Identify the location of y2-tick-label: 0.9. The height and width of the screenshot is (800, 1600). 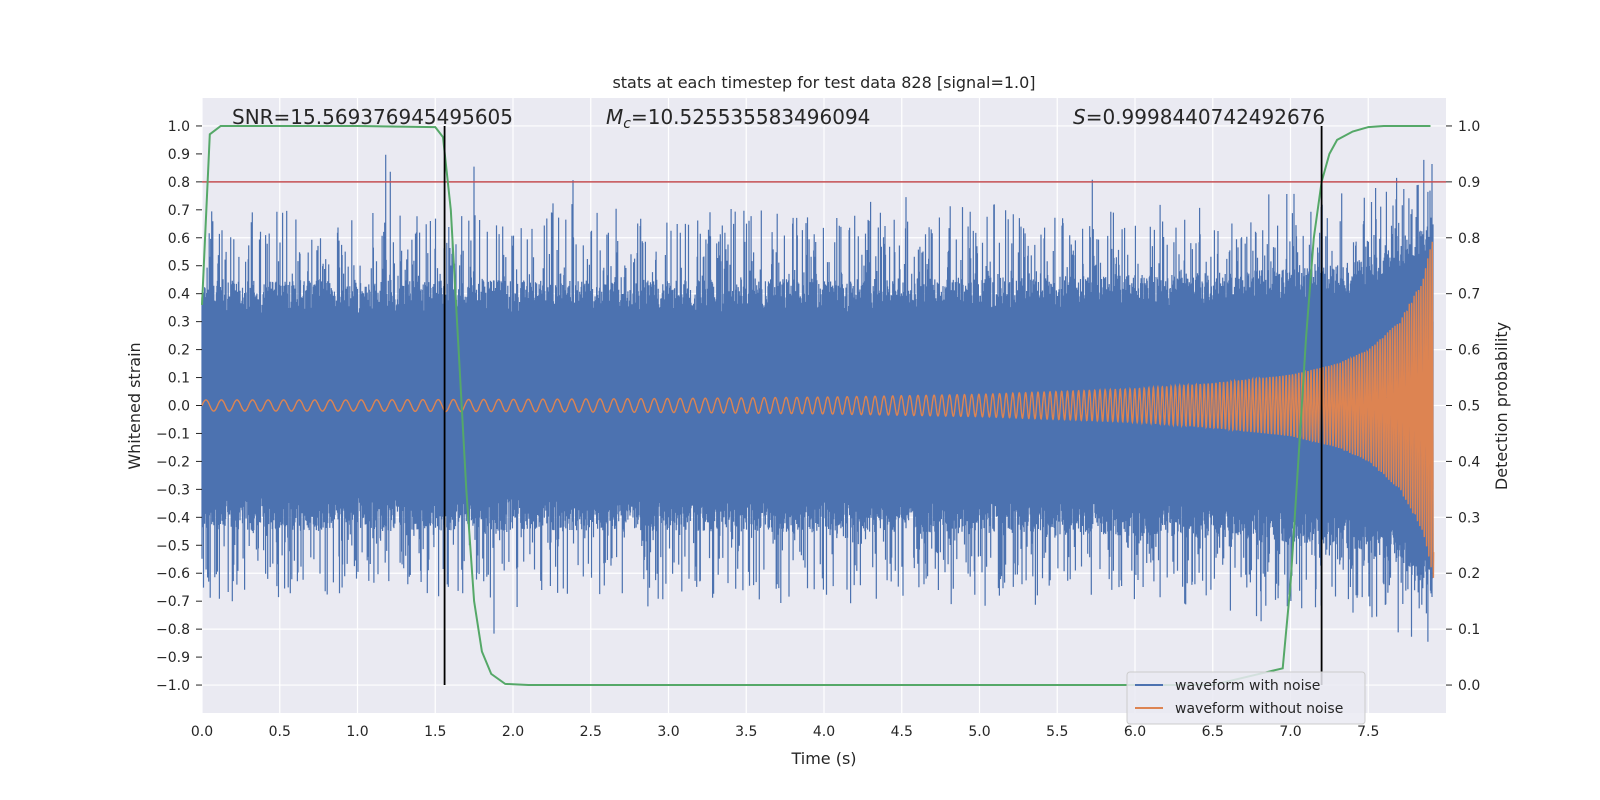
(1469, 183).